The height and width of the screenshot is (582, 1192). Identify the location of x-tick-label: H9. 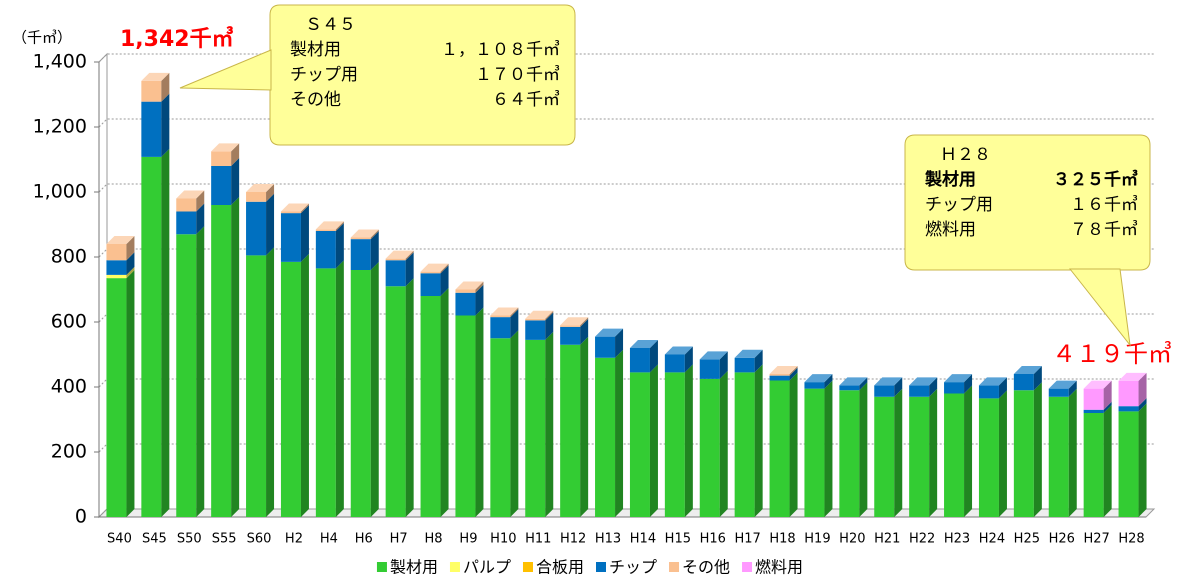
(468, 539).